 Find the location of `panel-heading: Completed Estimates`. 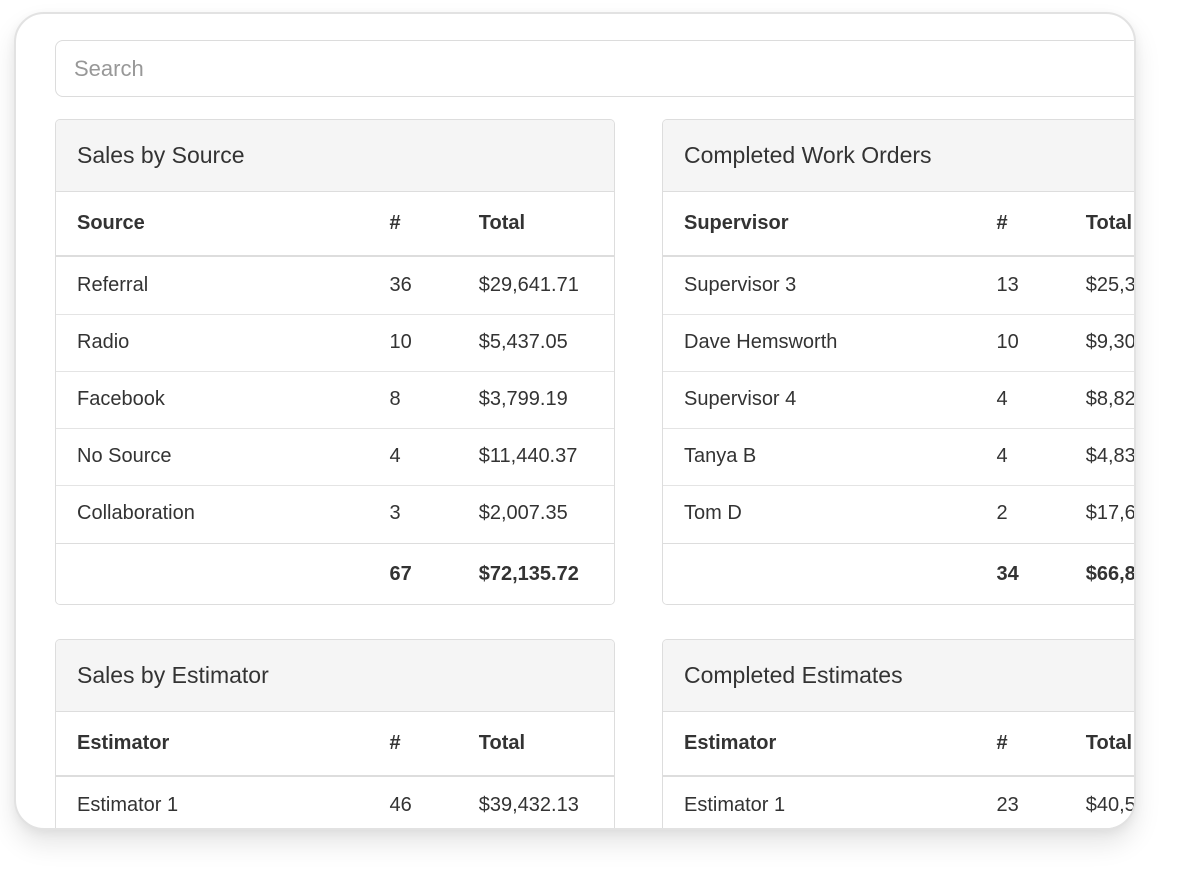

panel-heading: Completed Estimates is located at coordinates (898, 676).